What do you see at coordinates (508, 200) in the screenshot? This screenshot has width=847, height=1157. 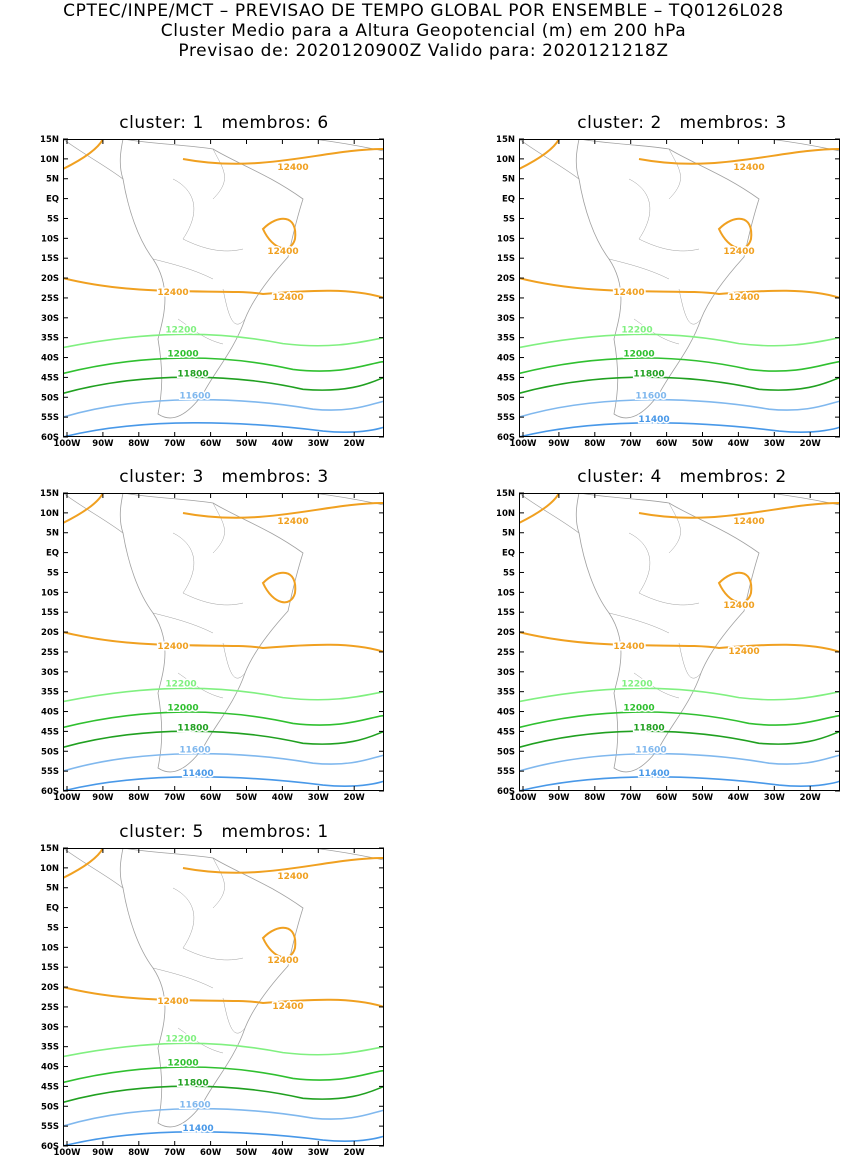 I see `lat-tick-label: EQ` at bounding box center [508, 200].